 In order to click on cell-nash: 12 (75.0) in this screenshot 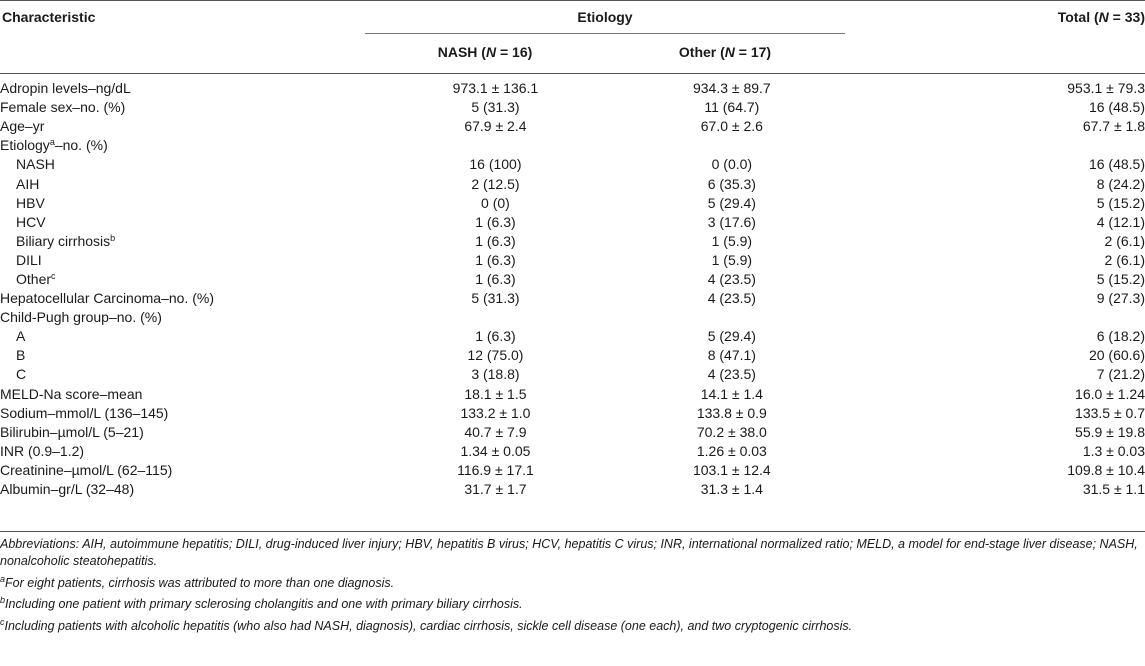, I will do `click(495, 355)`.